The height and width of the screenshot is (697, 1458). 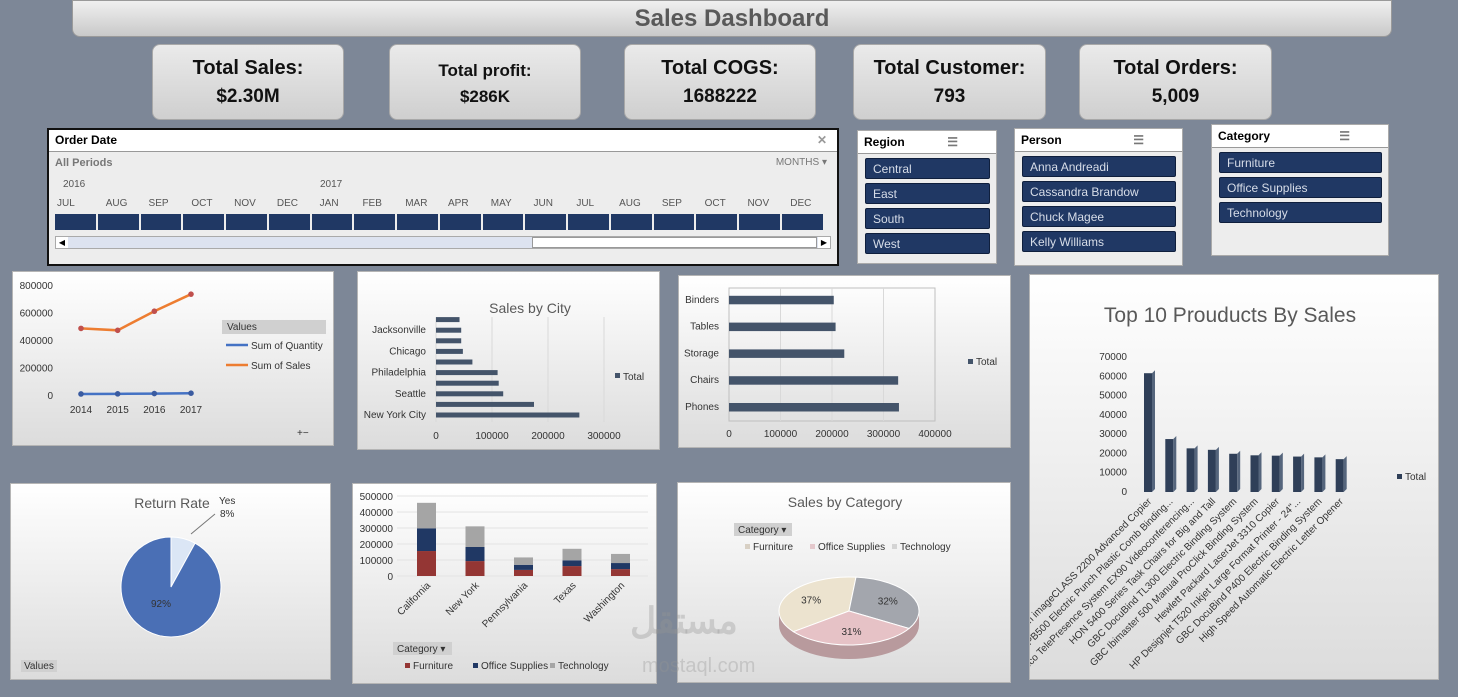 What do you see at coordinates (824, 242) in the screenshot?
I see `scroll-right-icon: ▶` at bounding box center [824, 242].